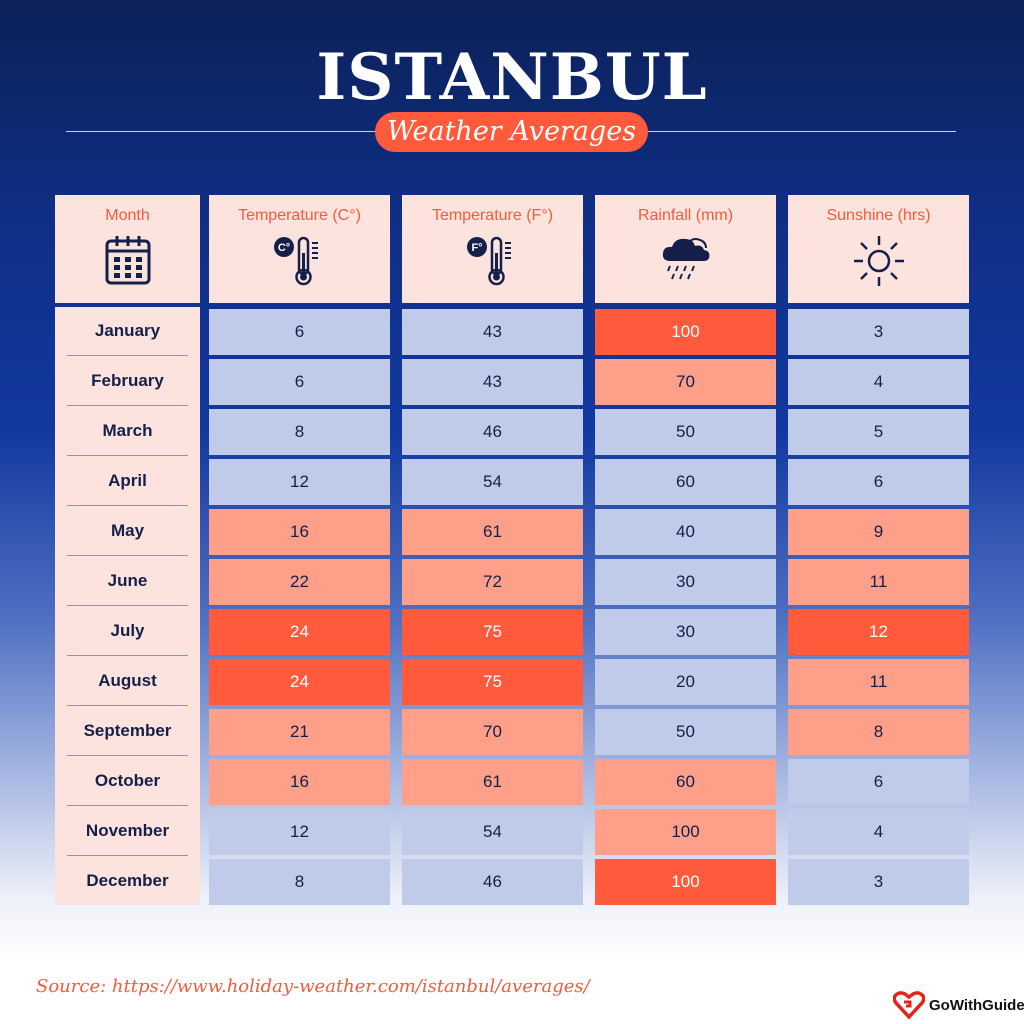 Image resolution: width=1024 pixels, height=1024 pixels. What do you see at coordinates (976, 1005) in the screenshot?
I see `brand-name: GoWithGuide` at bounding box center [976, 1005].